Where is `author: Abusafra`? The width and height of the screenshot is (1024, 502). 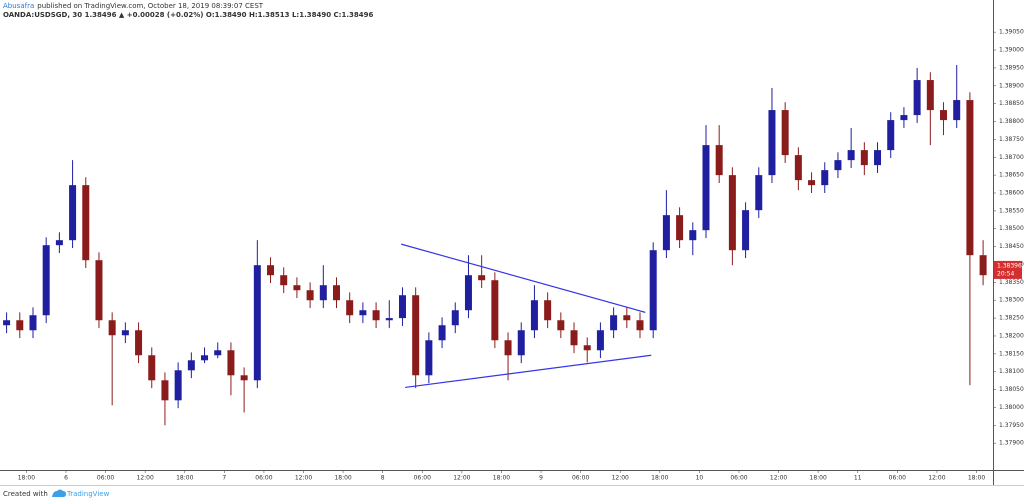 author: Abusafra is located at coordinates (18, 6).